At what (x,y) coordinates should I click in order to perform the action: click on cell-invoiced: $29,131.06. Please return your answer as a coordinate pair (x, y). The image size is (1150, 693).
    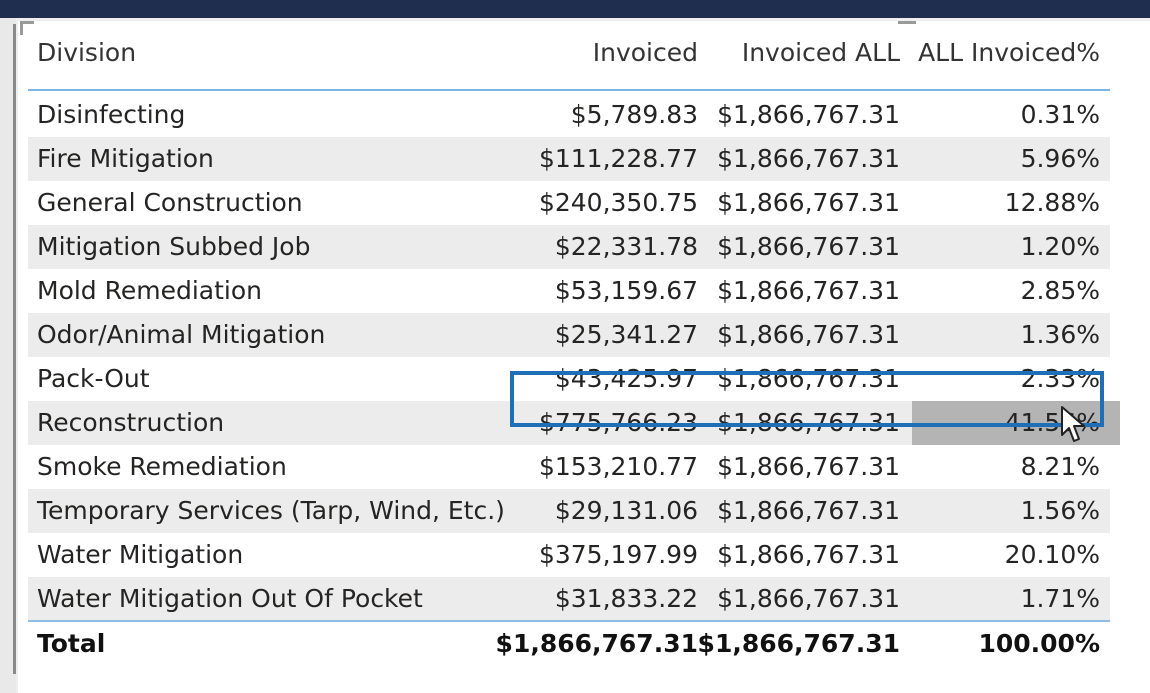
    Looking at the image, I should click on (626, 510).